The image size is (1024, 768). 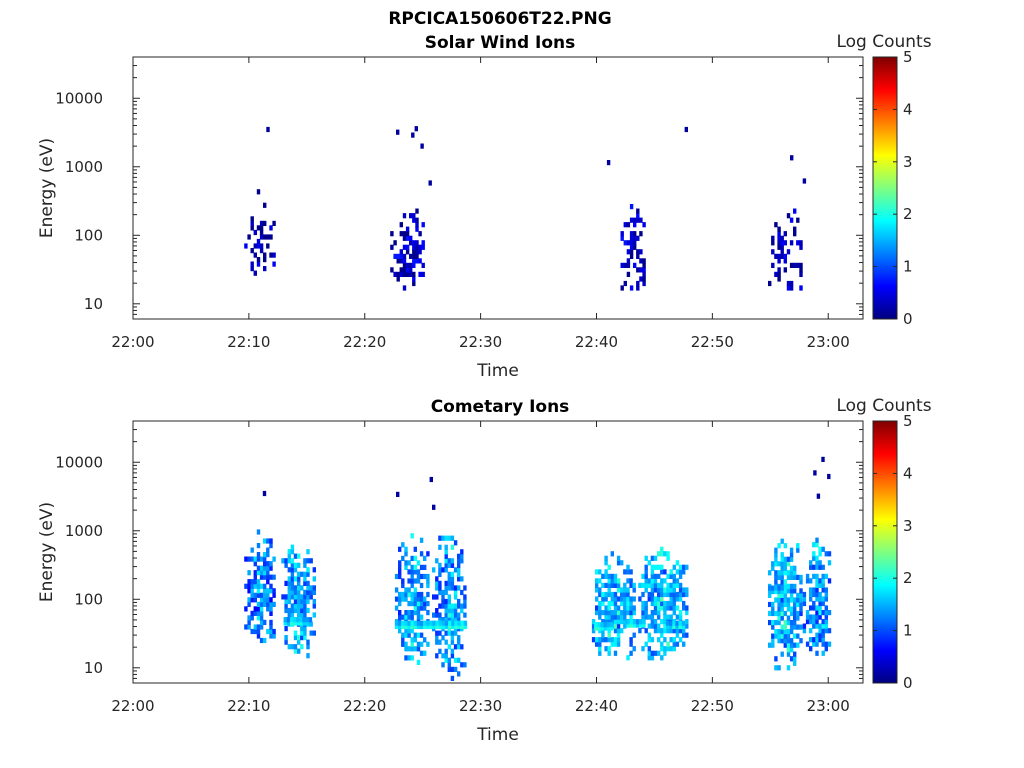 What do you see at coordinates (47, 552) in the screenshot?
I see `y-axis-label: Energy (eV)` at bounding box center [47, 552].